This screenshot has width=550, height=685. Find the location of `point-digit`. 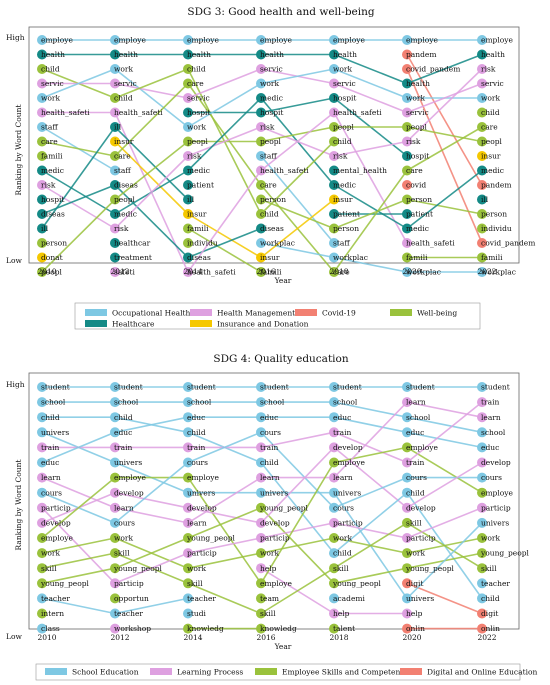

point-digit is located at coordinates (482, 613).